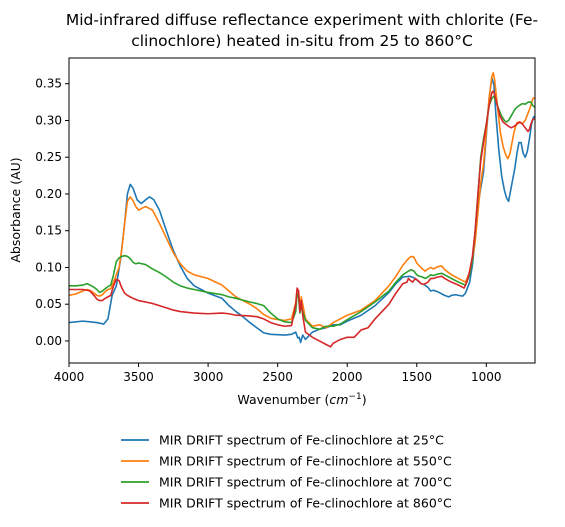 The height and width of the screenshot is (527, 565). What do you see at coordinates (48, 304) in the screenshot?
I see `y-tick-label: 0.05` at bounding box center [48, 304].